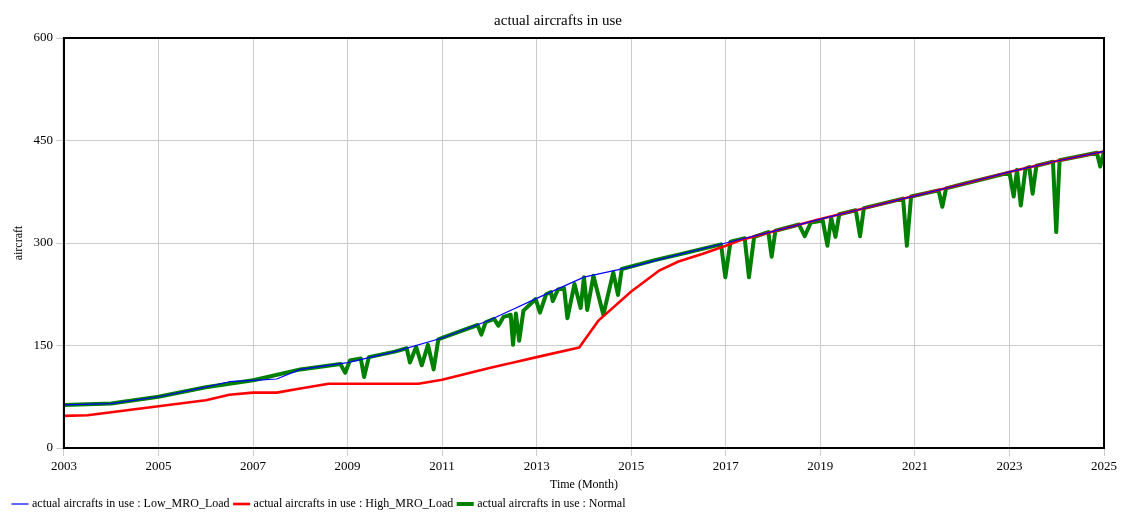  I want to click on x-tick-label: 2003, so click(63, 466).